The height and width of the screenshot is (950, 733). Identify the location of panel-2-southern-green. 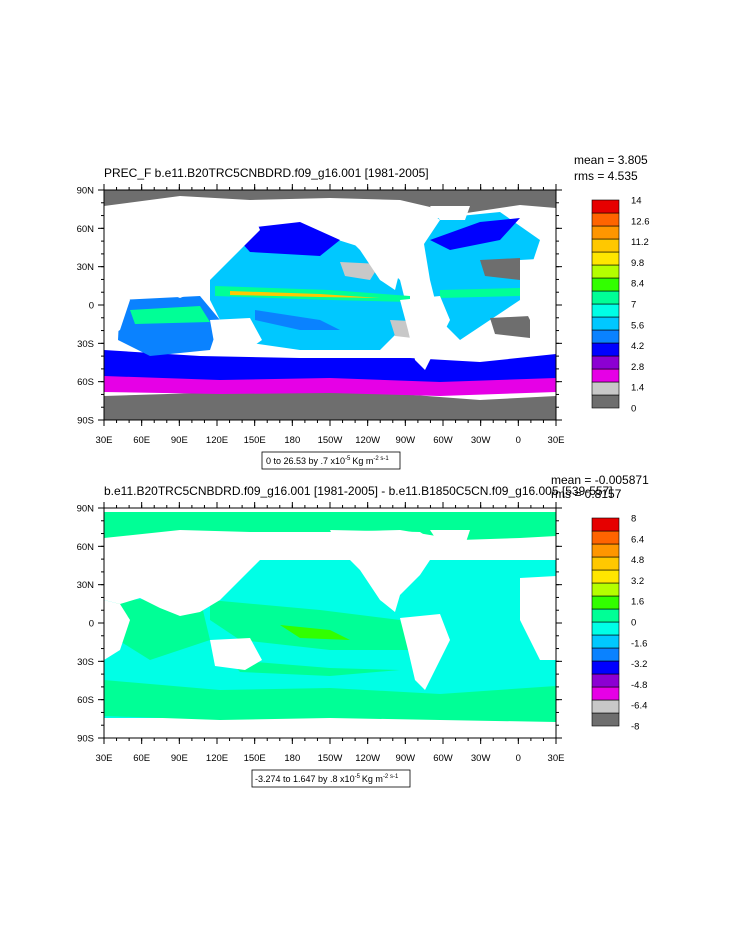
(330, 701).